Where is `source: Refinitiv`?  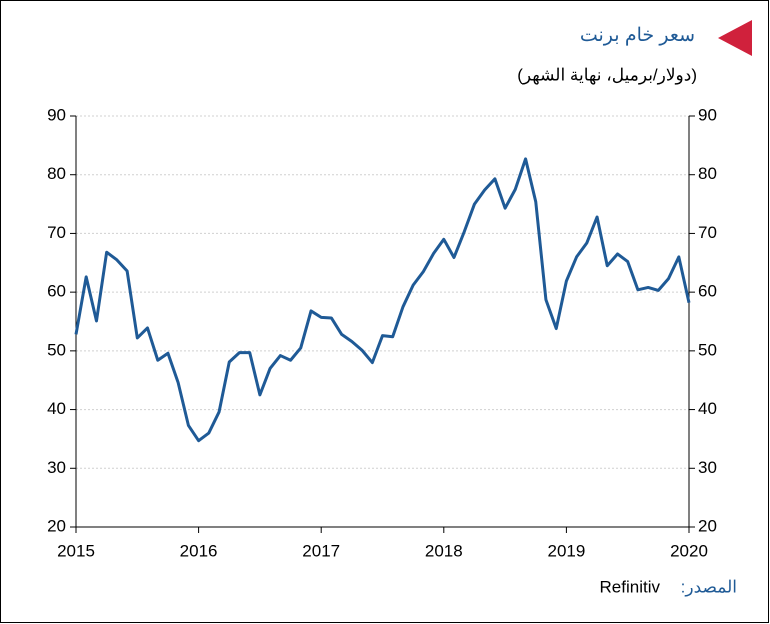 source: Refinitiv is located at coordinates (630, 586).